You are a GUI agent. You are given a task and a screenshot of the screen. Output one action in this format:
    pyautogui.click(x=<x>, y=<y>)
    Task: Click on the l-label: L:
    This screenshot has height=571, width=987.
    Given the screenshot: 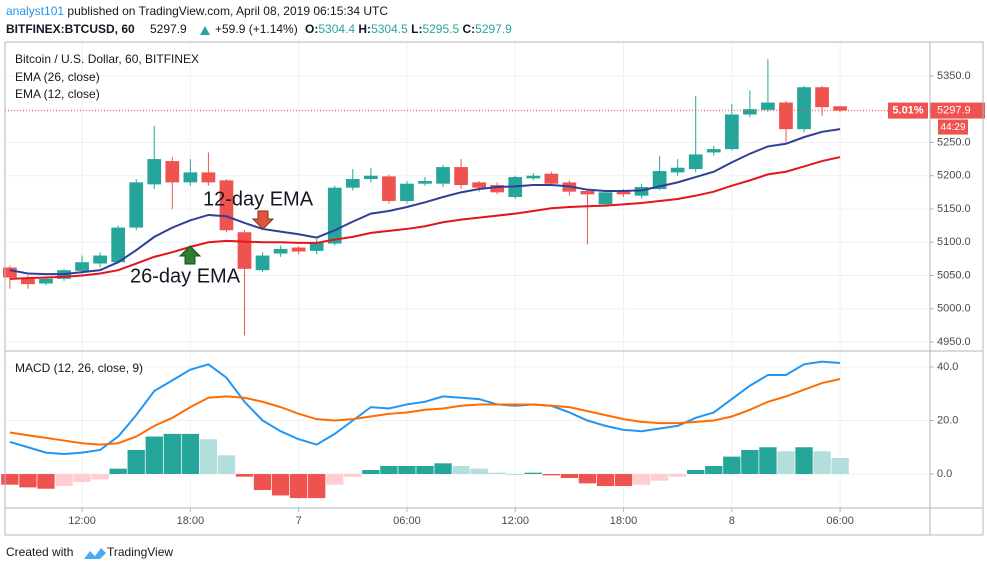 What is the action you would take?
    pyautogui.click(x=416, y=29)
    